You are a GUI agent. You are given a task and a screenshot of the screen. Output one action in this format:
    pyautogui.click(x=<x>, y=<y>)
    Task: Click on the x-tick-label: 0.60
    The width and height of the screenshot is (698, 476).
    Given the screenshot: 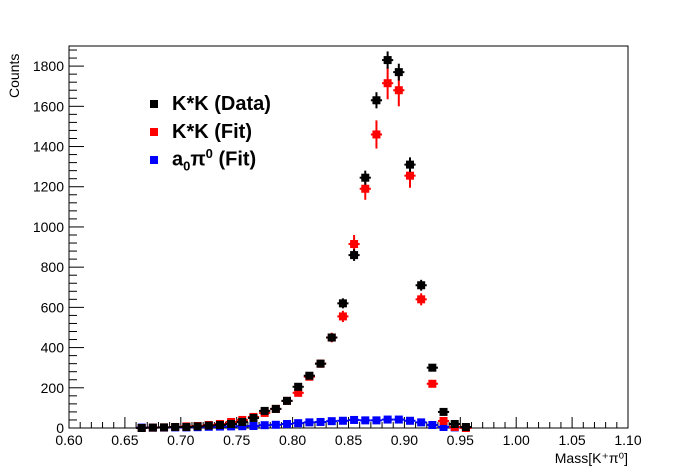 What is the action you would take?
    pyautogui.click(x=68, y=440)
    